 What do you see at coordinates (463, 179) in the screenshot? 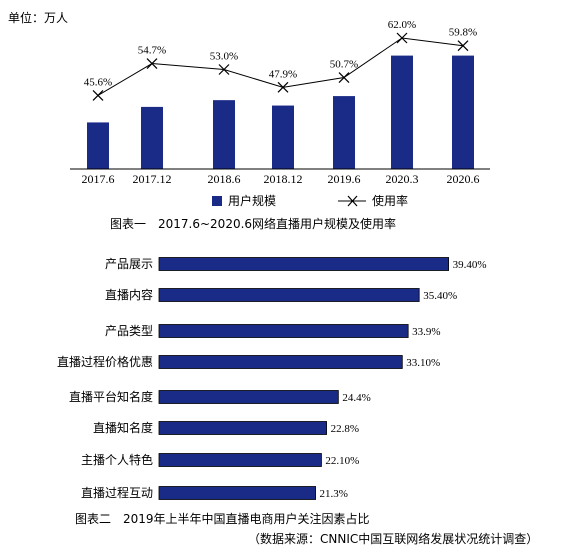
I see `x-tick-label: 2020.6` at bounding box center [463, 179].